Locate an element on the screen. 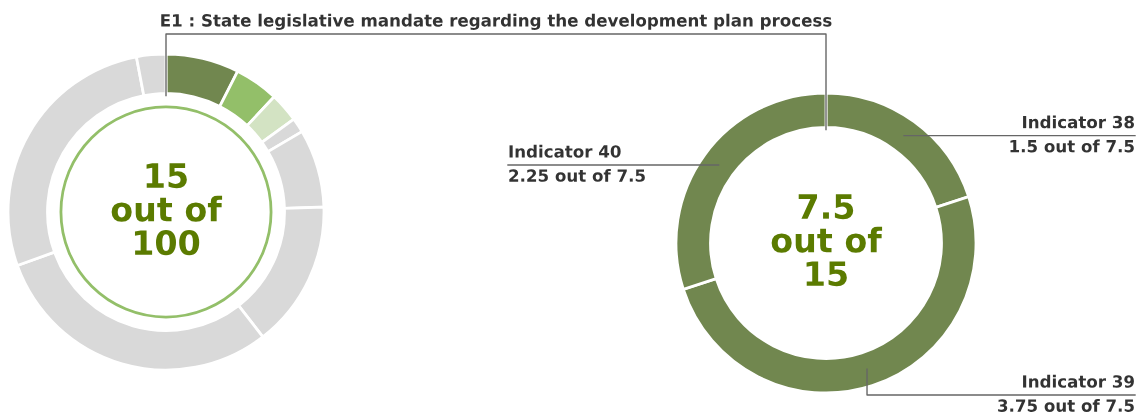  text: E1 : State legislative mandate regarding the development plan process is located at coordinates (496, 21).